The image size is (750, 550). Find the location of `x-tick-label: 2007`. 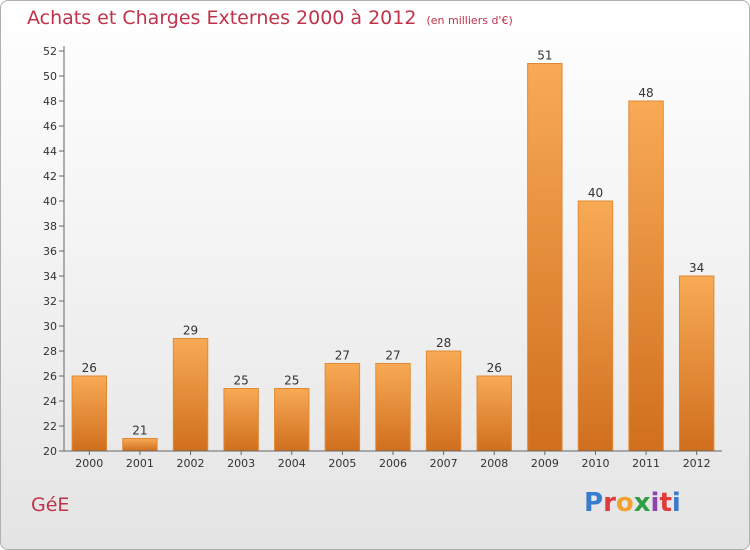

x-tick-label: 2007 is located at coordinates (444, 463).